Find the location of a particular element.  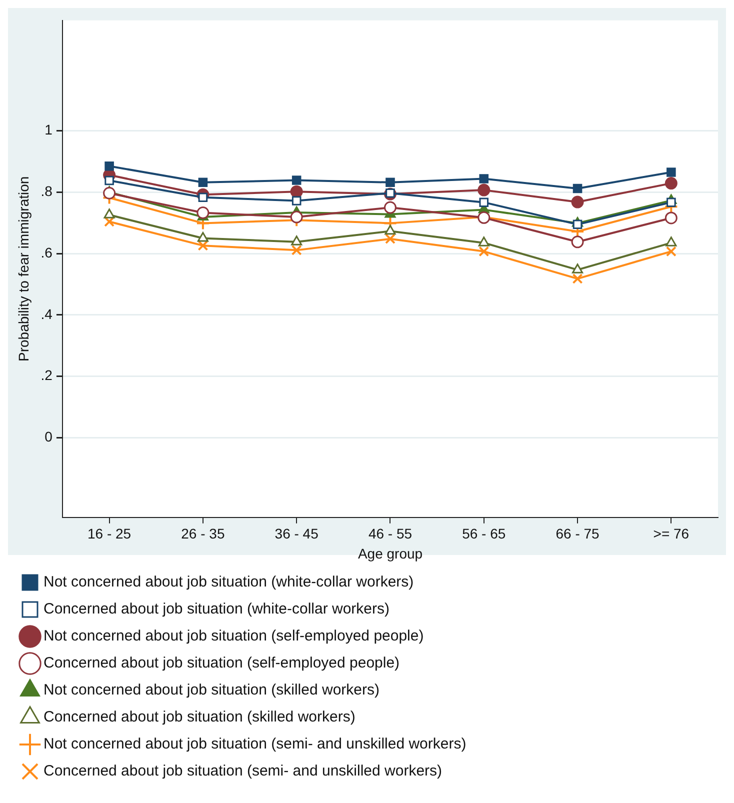

legend-label: Concerned about job situation (semi- and unskilled workers) is located at coordinates (243, 771).